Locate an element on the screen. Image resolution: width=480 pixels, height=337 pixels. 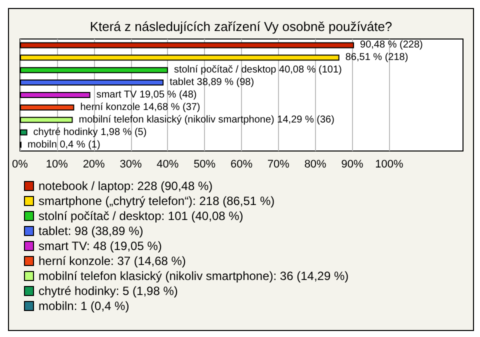
x-tick-label: 30% is located at coordinates (131, 164).